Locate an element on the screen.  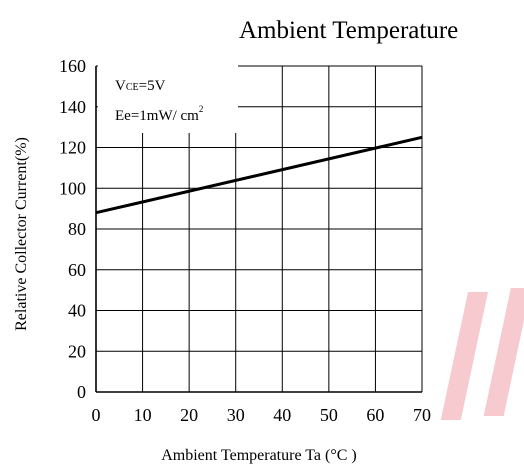
x-tick-label-40: 40 is located at coordinates (282, 415).